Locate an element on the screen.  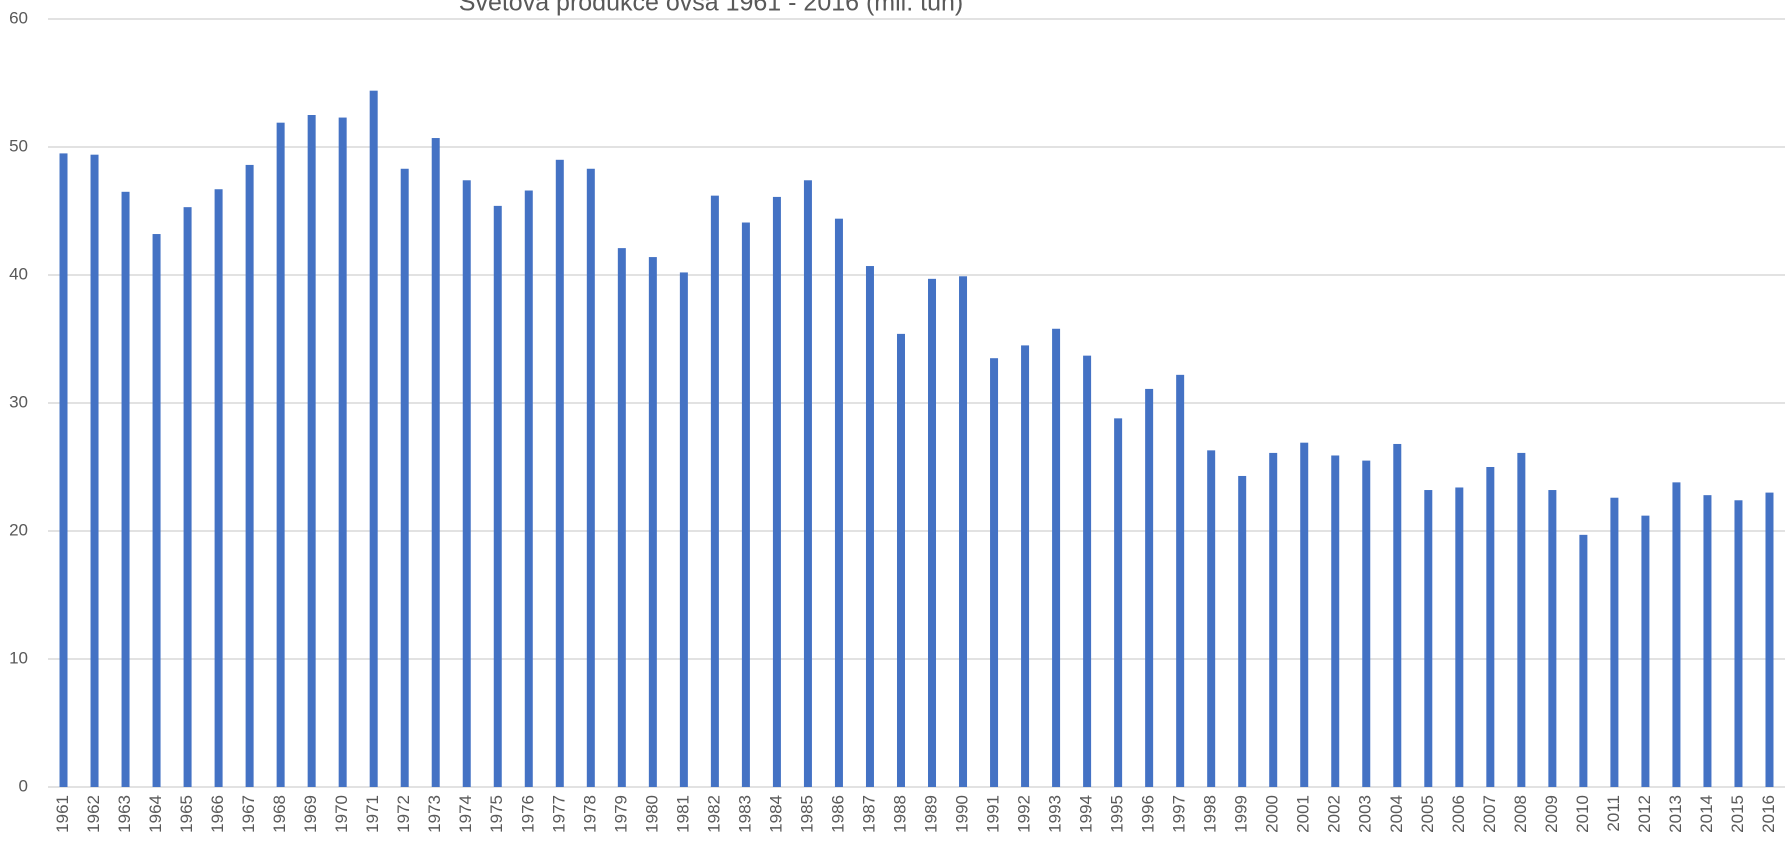
x-tick-label: 2008 is located at coordinates (1520, 814).